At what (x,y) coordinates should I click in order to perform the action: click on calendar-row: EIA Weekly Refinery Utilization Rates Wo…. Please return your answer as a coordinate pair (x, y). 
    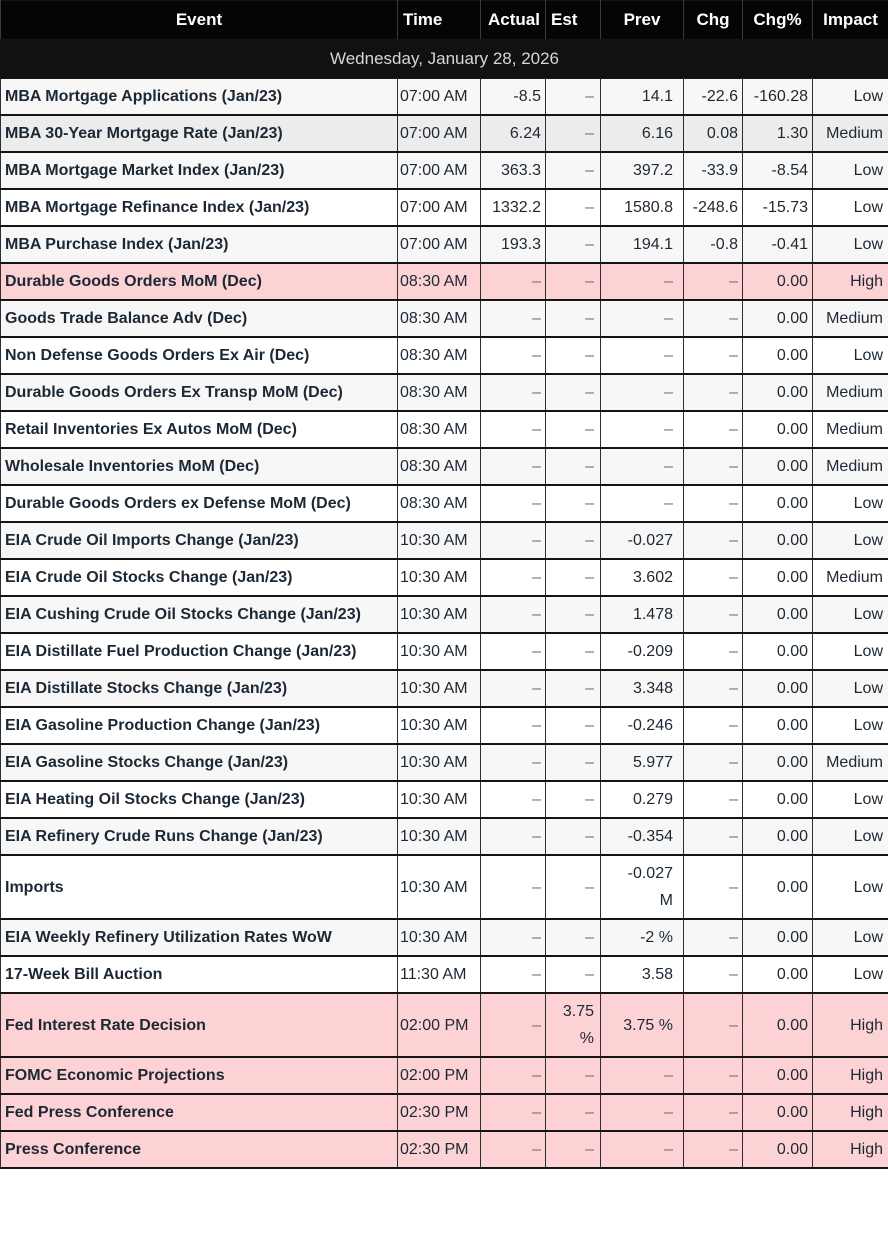
    Looking at the image, I should click on (444, 937).